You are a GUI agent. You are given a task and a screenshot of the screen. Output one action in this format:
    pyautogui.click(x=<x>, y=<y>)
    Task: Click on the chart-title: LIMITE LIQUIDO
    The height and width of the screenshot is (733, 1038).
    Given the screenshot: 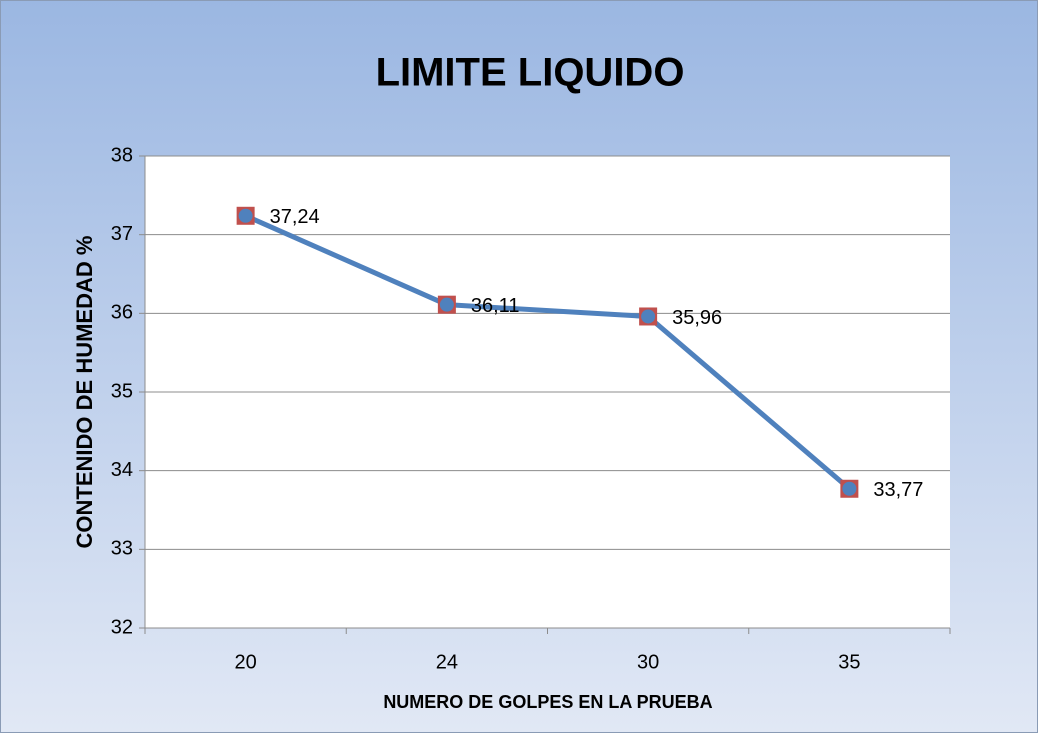 What is the action you would take?
    pyautogui.click(x=530, y=73)
    